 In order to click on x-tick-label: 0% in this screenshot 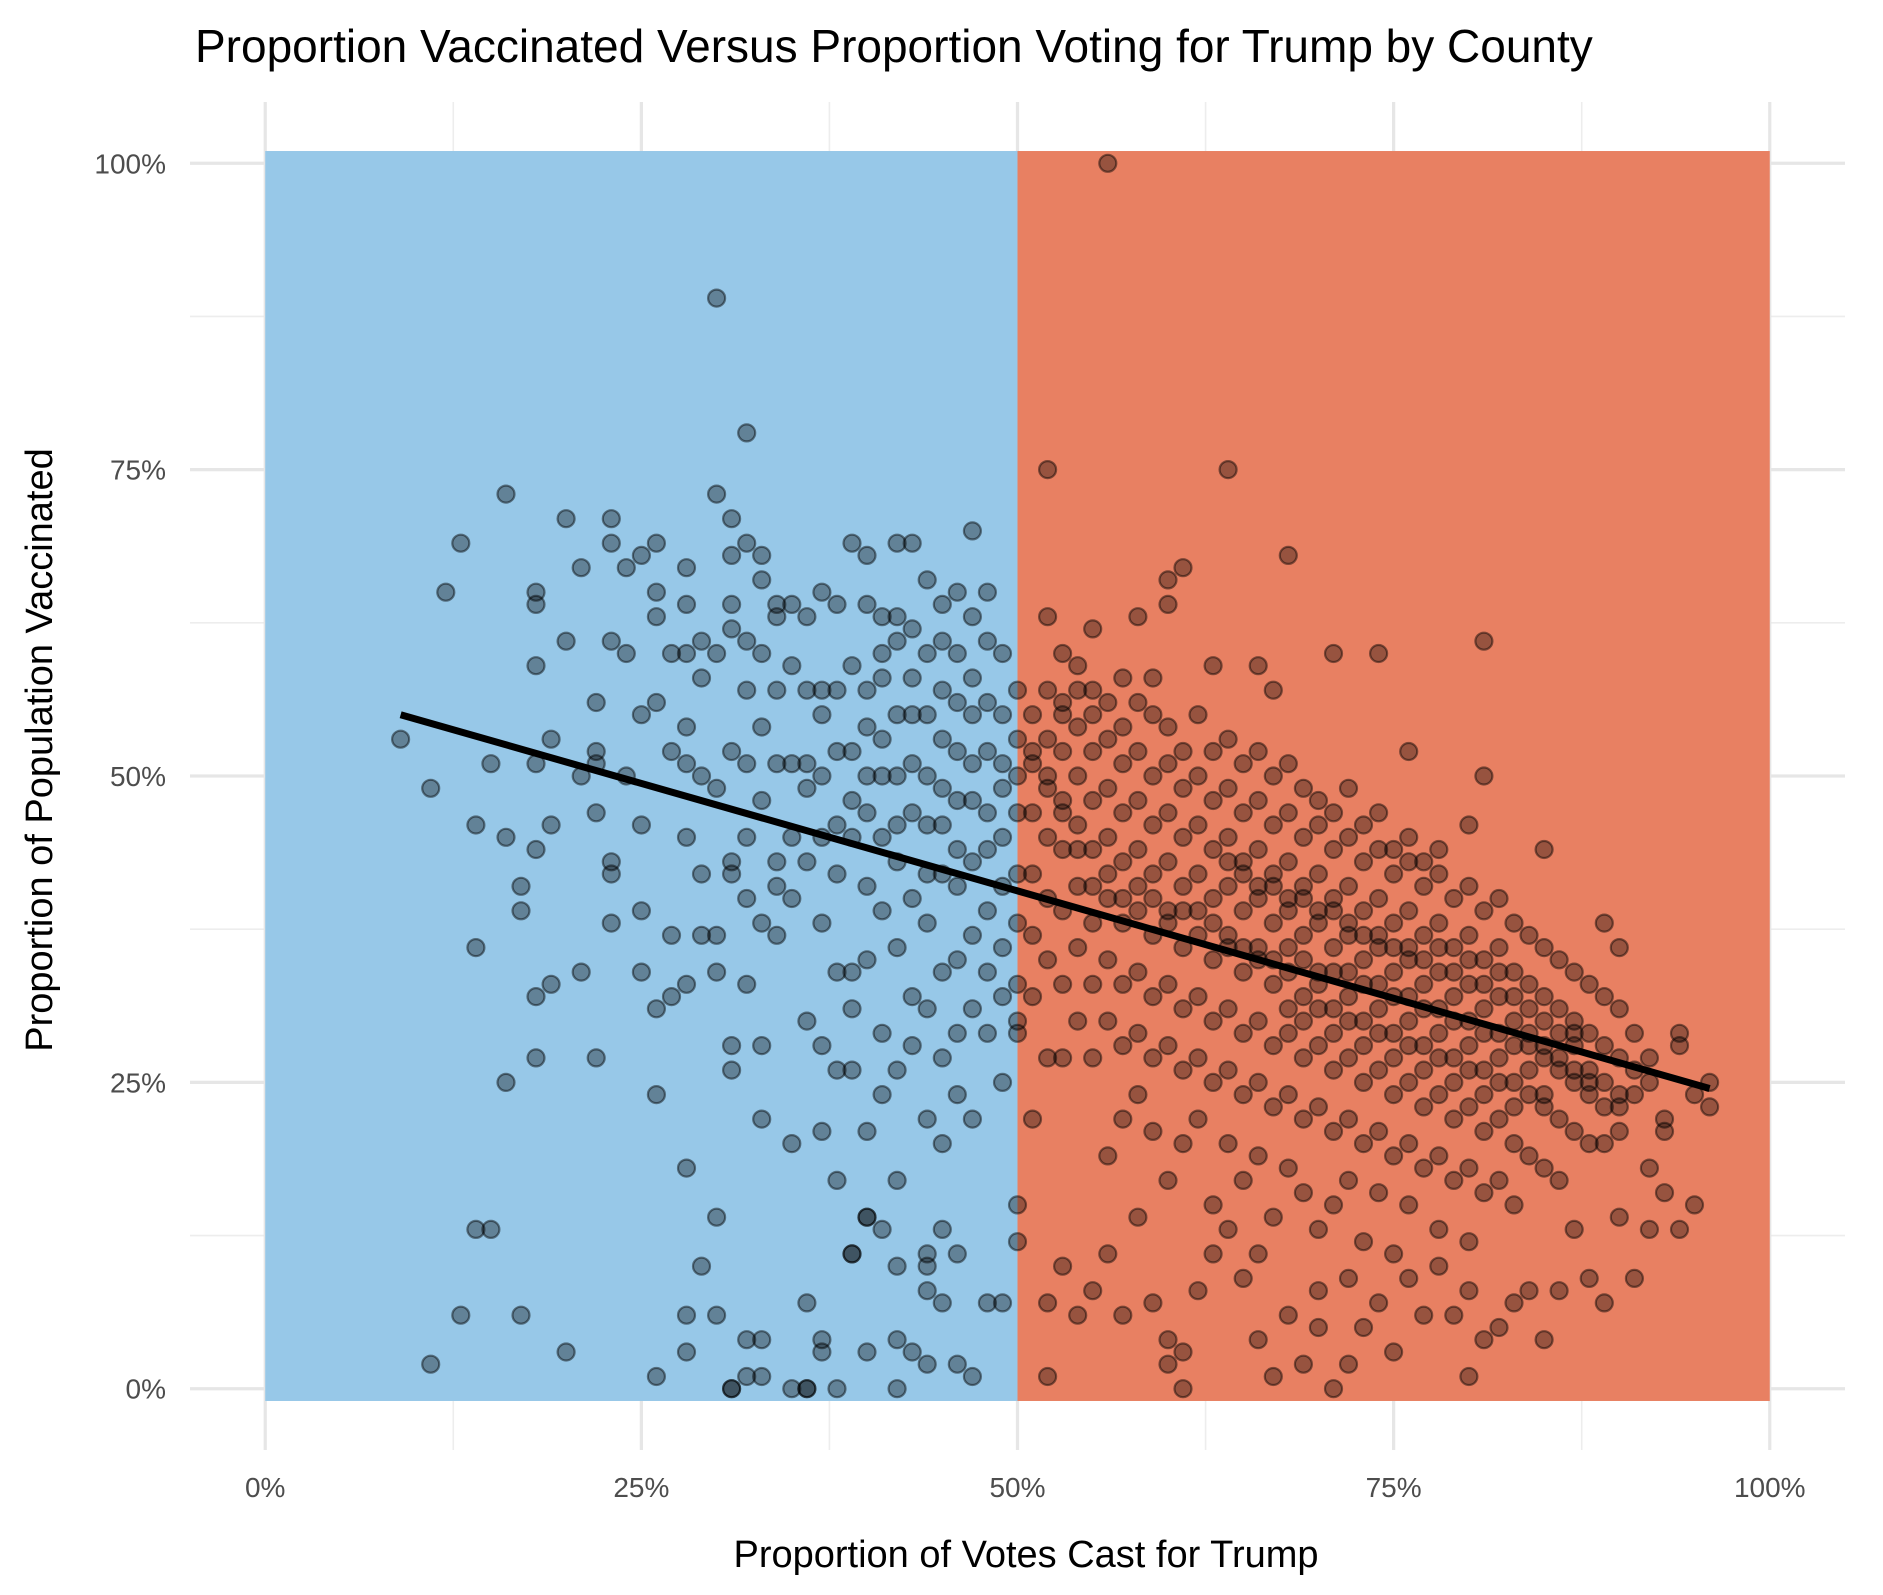, I will do `click(265, 1487)`.